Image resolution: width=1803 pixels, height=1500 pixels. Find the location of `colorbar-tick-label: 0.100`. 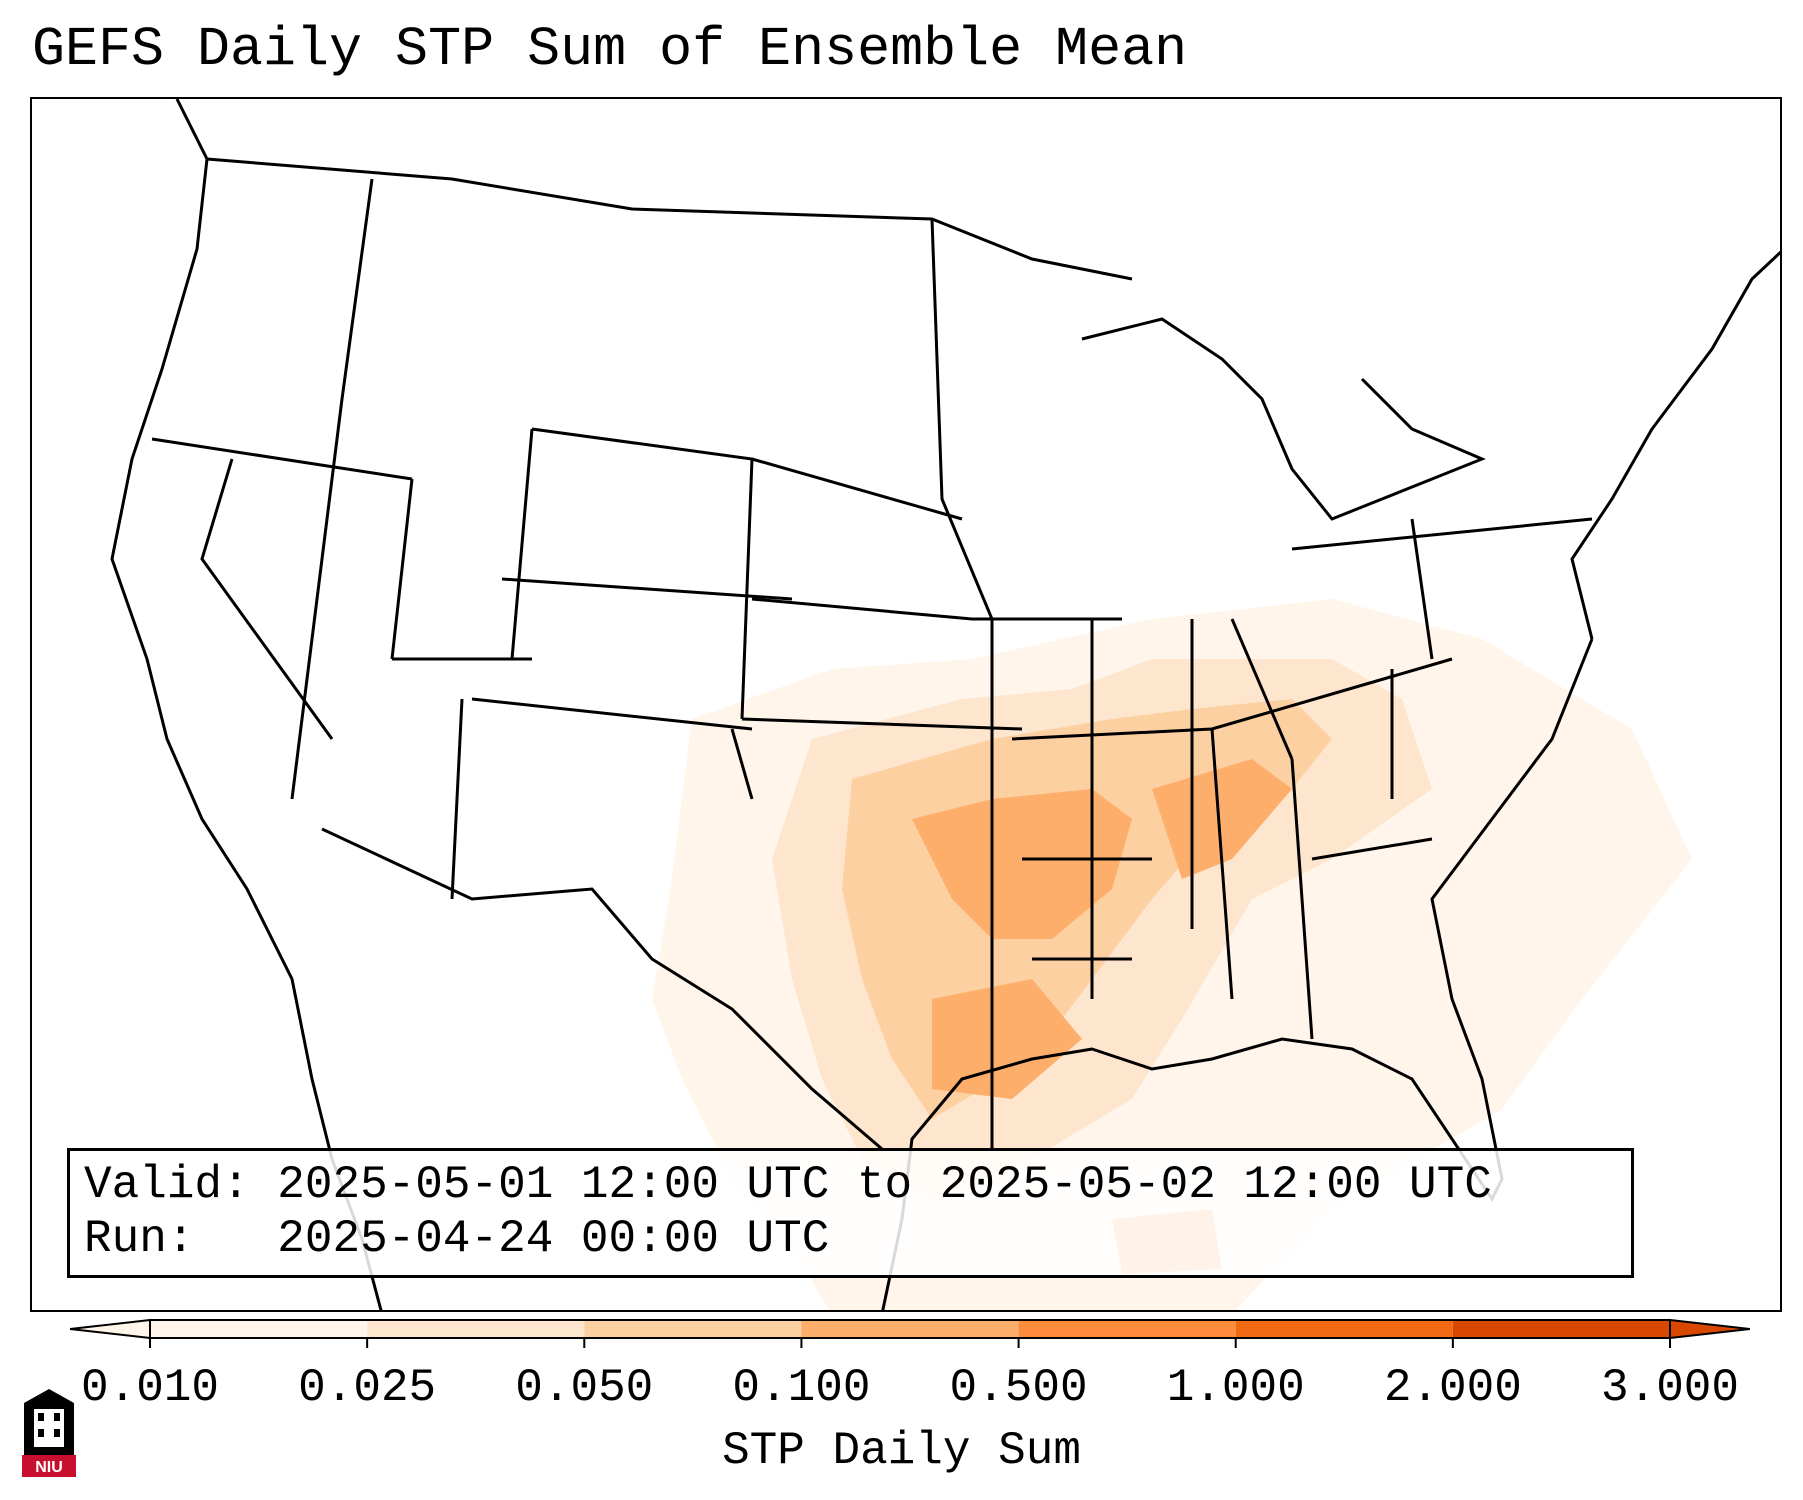

colorbar-tick-label: 0.100 is located at coordinates (801, 1388).